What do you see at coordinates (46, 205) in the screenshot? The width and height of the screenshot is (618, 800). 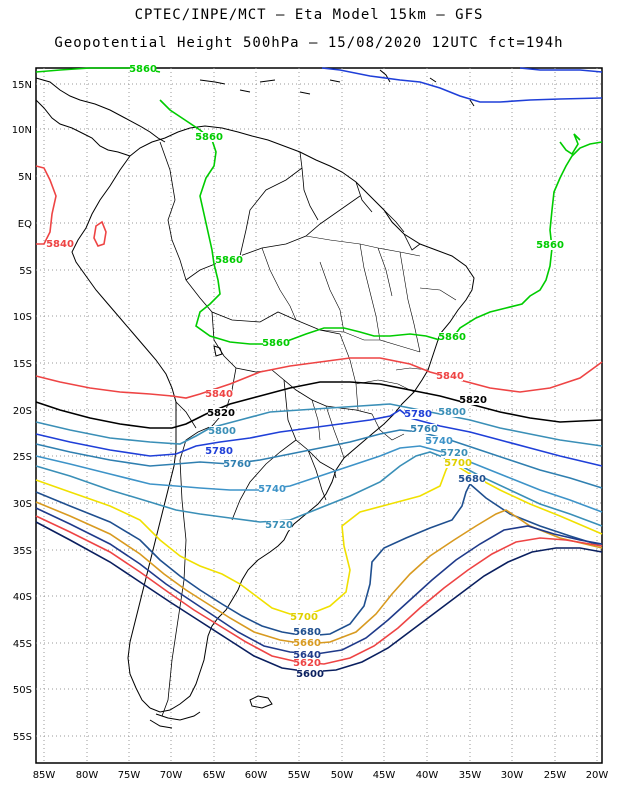 I see `contour-5840-west` at bounding box center [46, 205].